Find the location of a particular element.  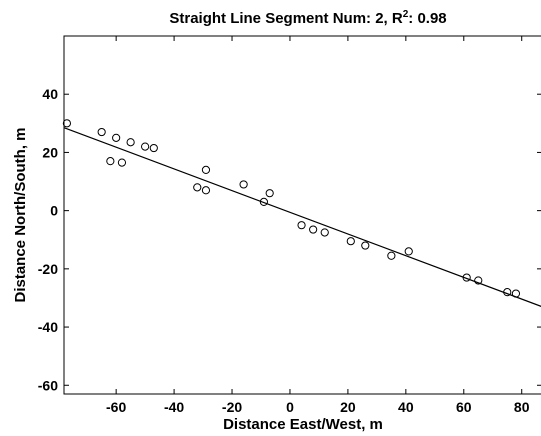

chart-title: Straight Line Segment Num: 2, R2: 0.98 is located at coordinates (307, 18).